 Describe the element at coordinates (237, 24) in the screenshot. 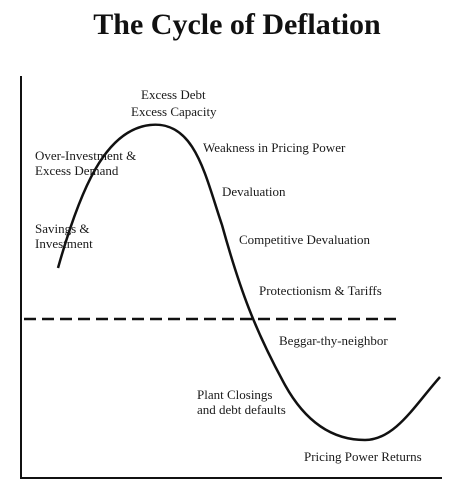

I see `diagram-title: The Cycle of Deflation` at that location.